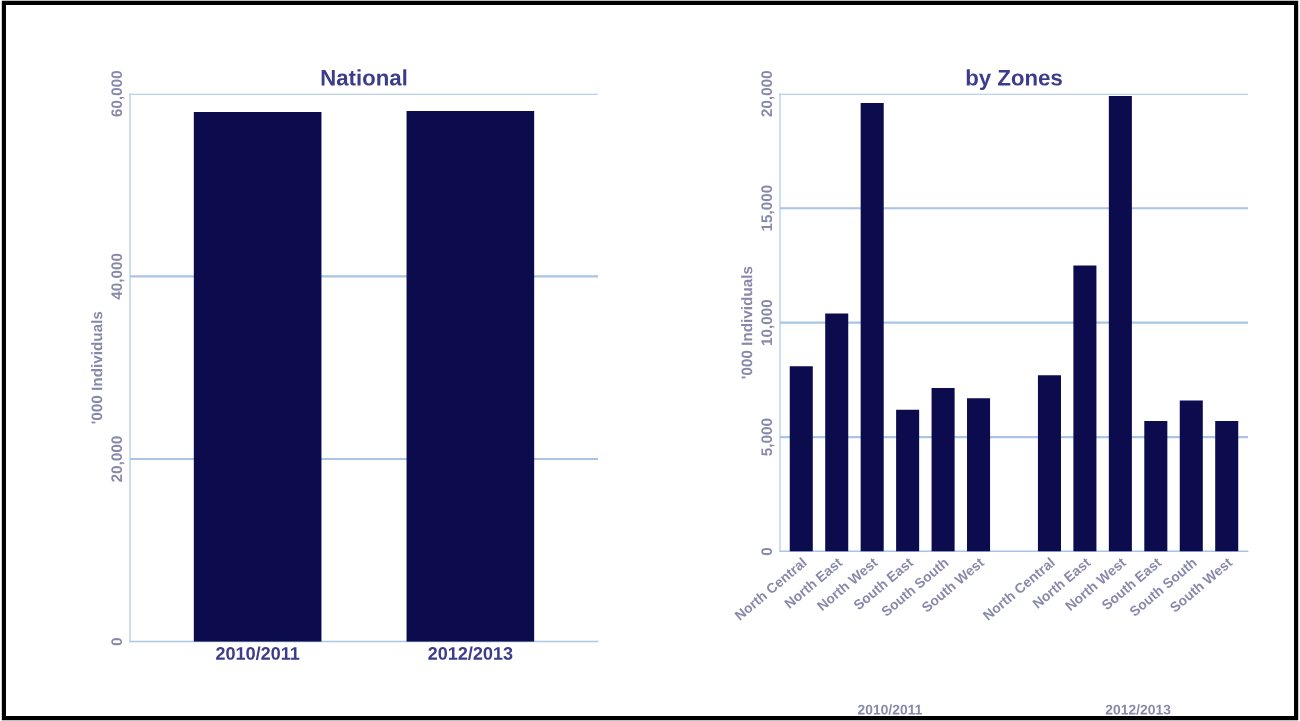 The image size is (1300, 721). I want to click on y-tick-label: 60,000, so click(118, 93).